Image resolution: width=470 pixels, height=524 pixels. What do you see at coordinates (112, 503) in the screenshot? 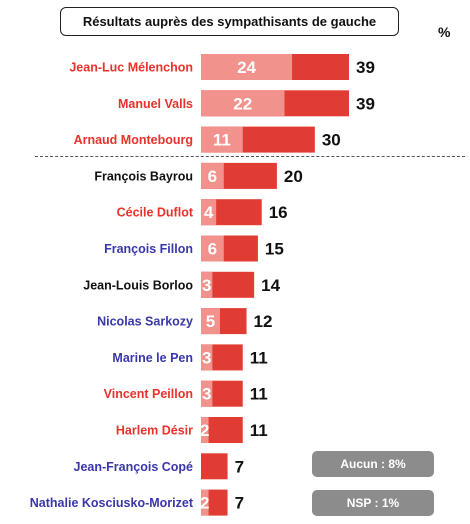
I see `candidate-label: Nathalie Kosciusko-Morizet` at bounding box center [112, 503].